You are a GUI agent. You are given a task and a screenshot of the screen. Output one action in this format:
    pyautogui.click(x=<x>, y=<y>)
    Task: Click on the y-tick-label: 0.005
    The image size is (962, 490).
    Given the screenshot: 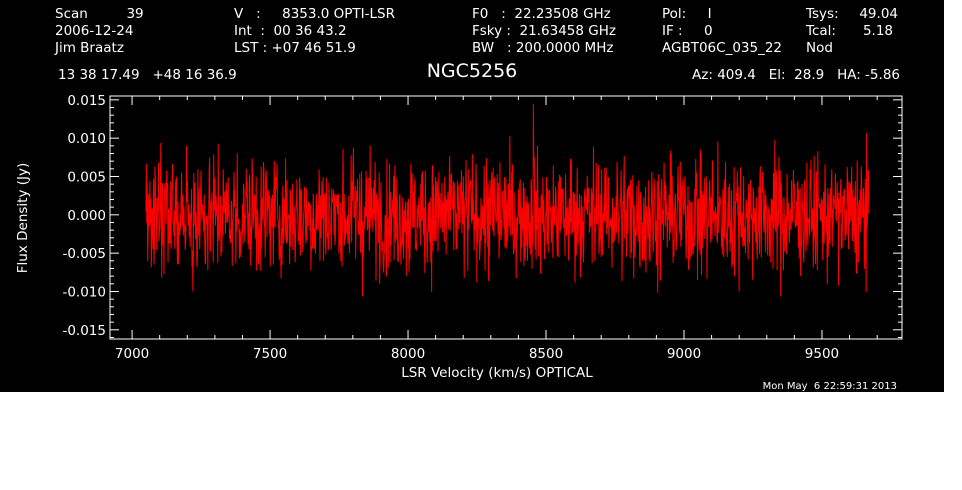 What is the action you would take?
    pyautogui.click(x=86, y=177)
    